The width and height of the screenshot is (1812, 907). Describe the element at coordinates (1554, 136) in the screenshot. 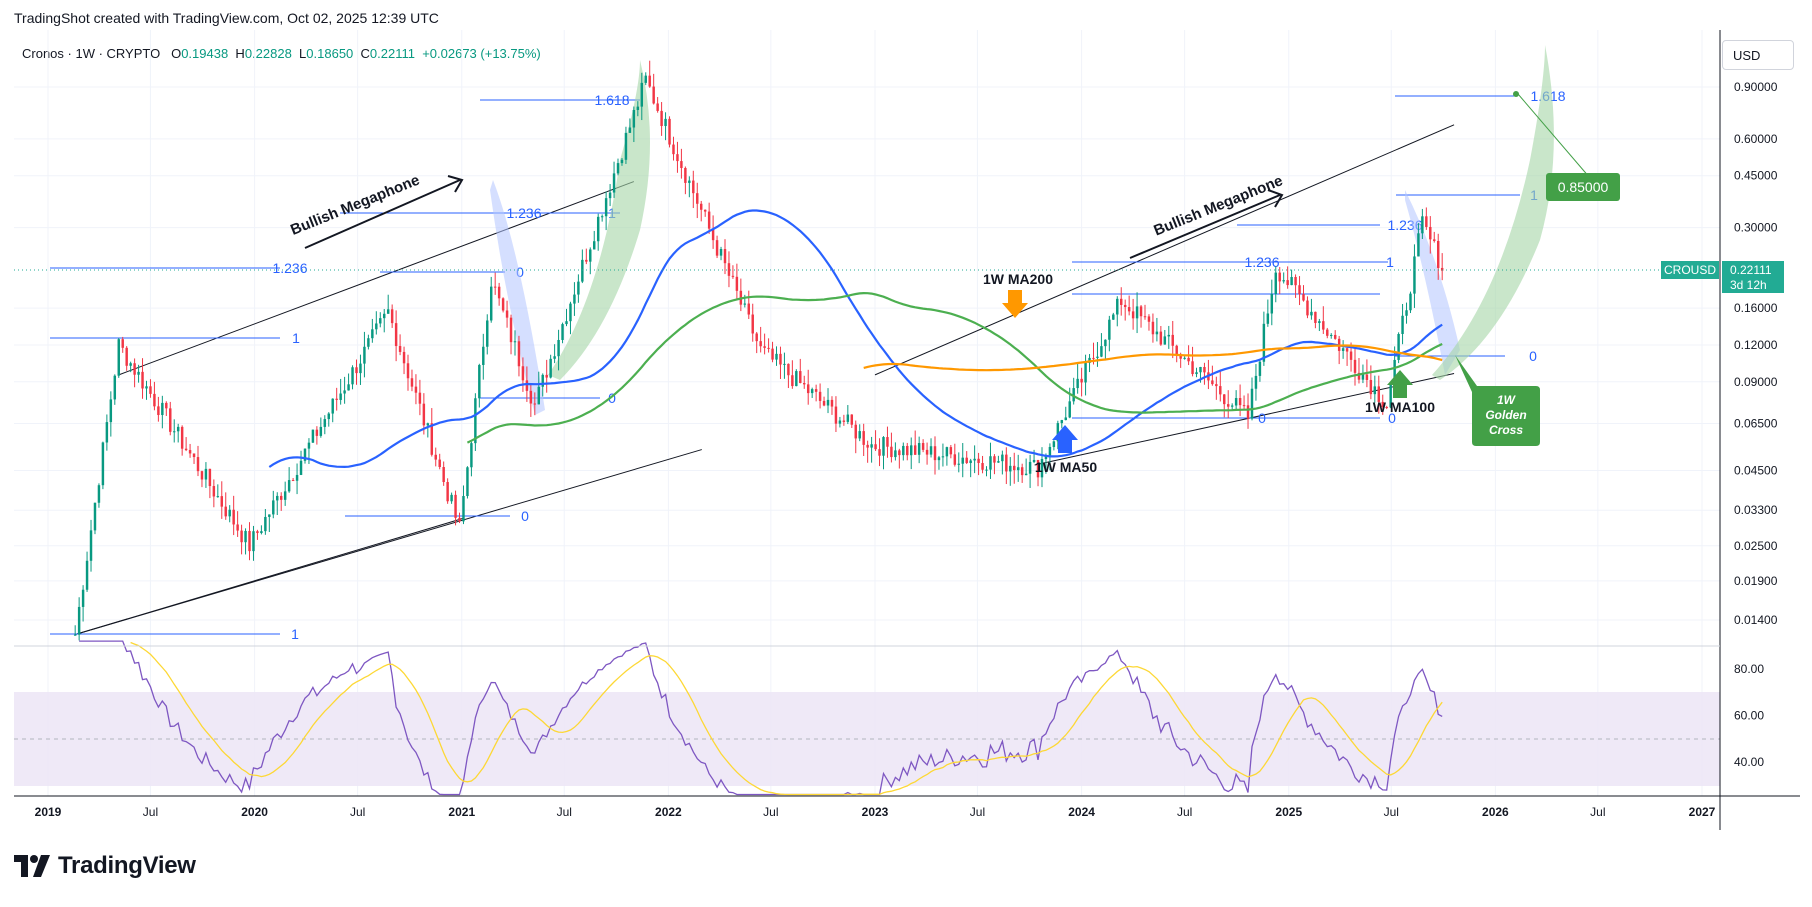

I see `target-connector` at that location.